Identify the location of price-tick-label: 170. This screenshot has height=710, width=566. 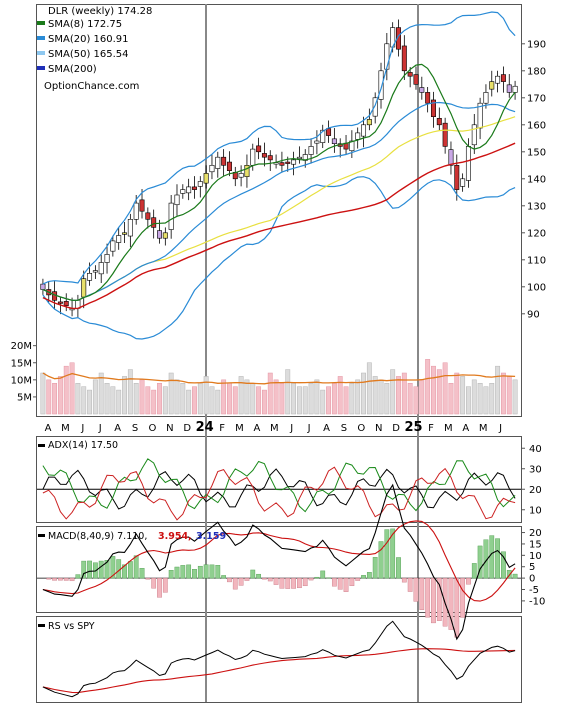
(536, 98).